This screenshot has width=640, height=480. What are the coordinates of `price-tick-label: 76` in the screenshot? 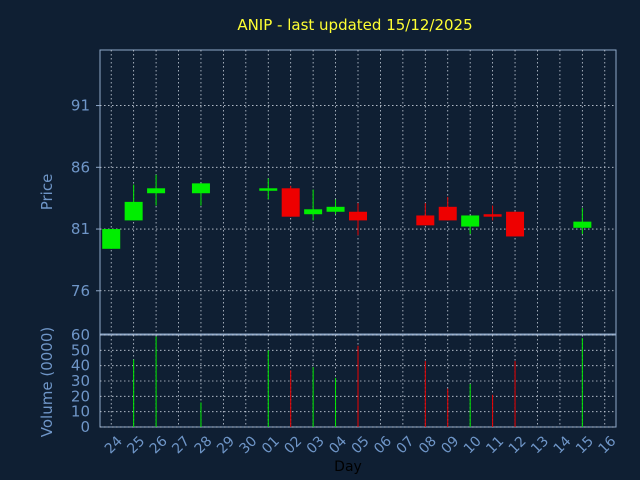 It's located at (80, 291).